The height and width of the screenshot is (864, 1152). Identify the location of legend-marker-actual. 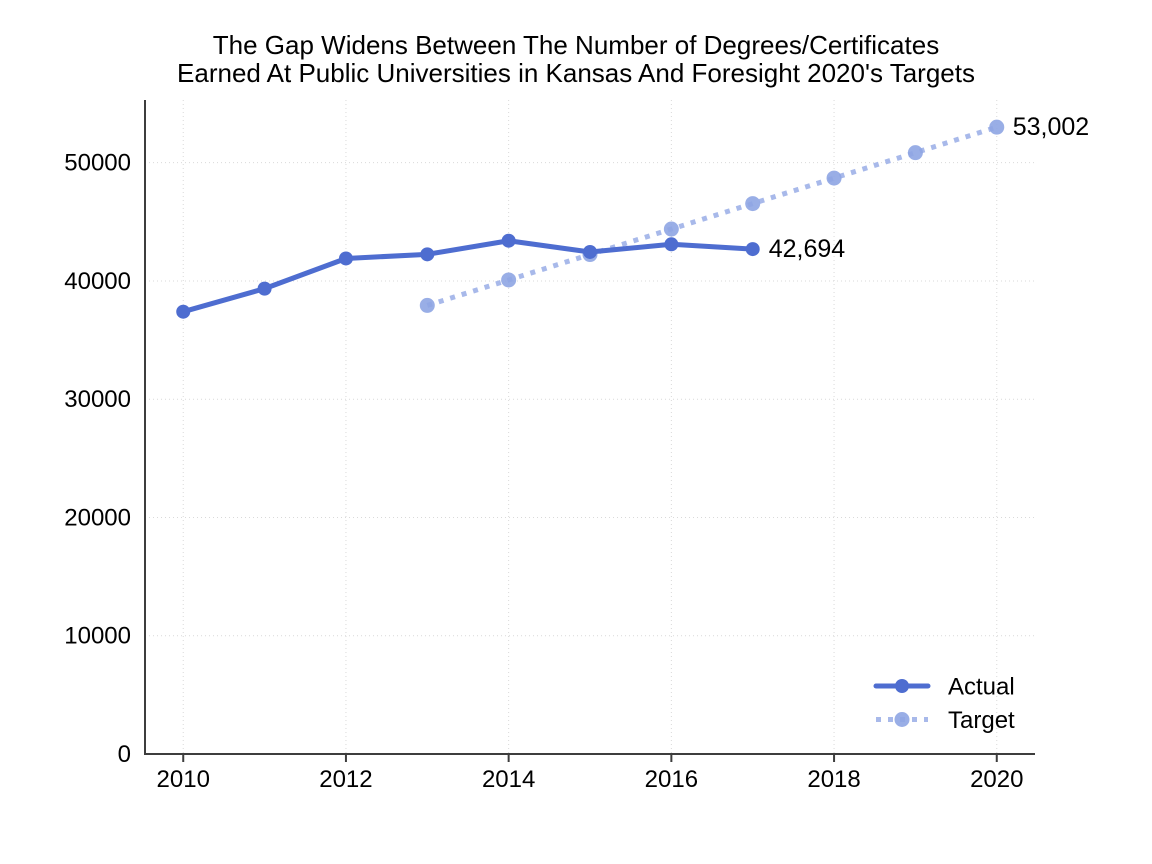
(902, 686).